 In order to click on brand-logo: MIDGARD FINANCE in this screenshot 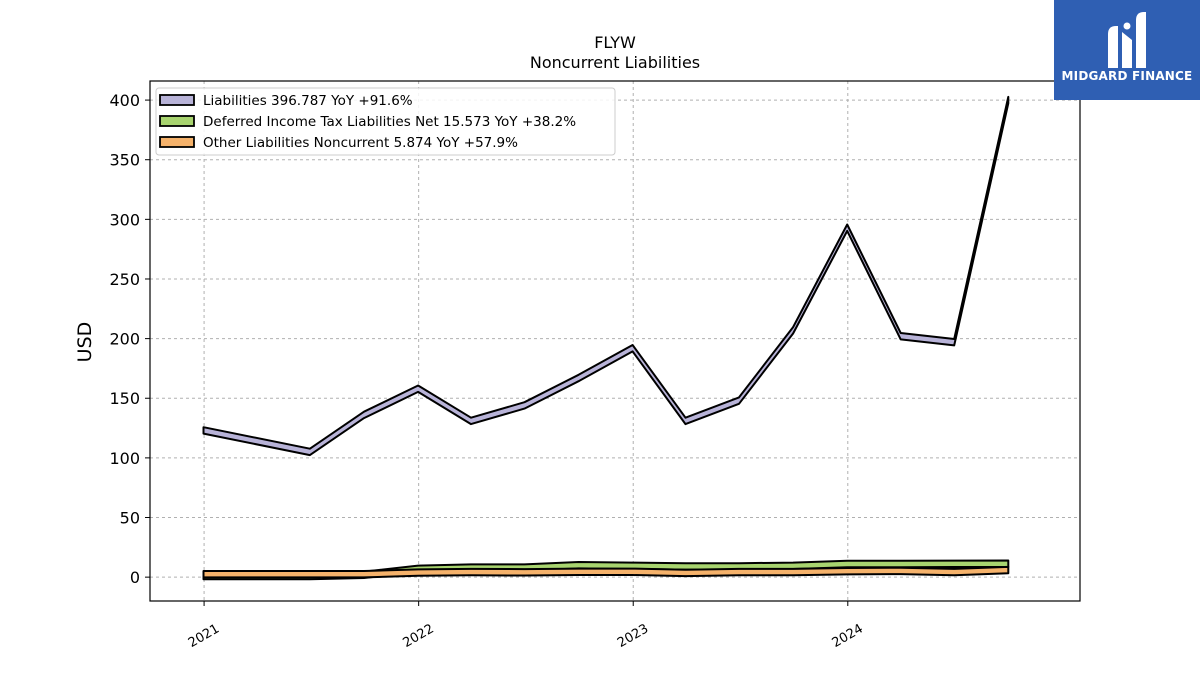, I will do `click(1127, 50)`.